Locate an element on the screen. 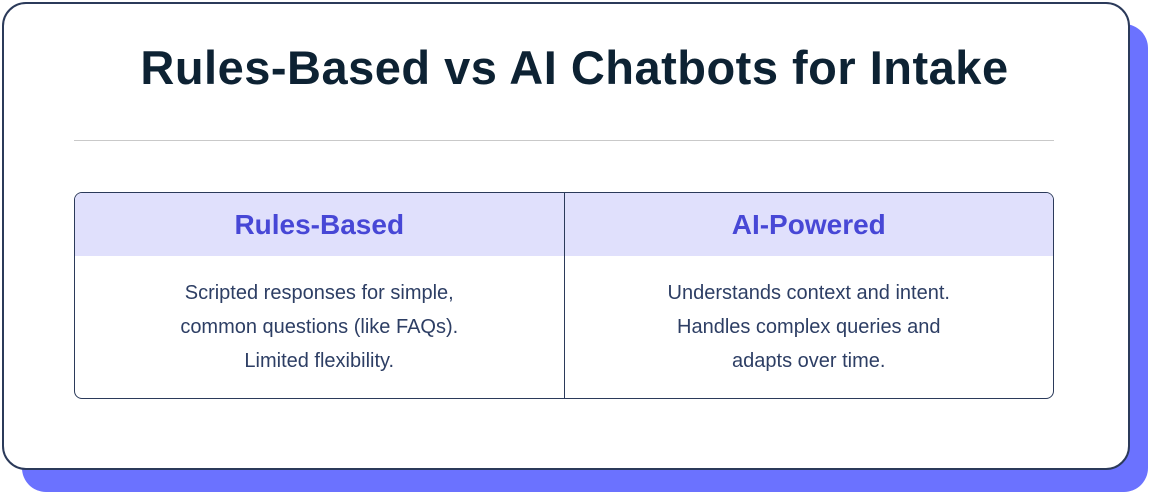 This screenshot has height=494, width=1149. description-line: common questions (like FAQs). is located at coordinates (319, 327).